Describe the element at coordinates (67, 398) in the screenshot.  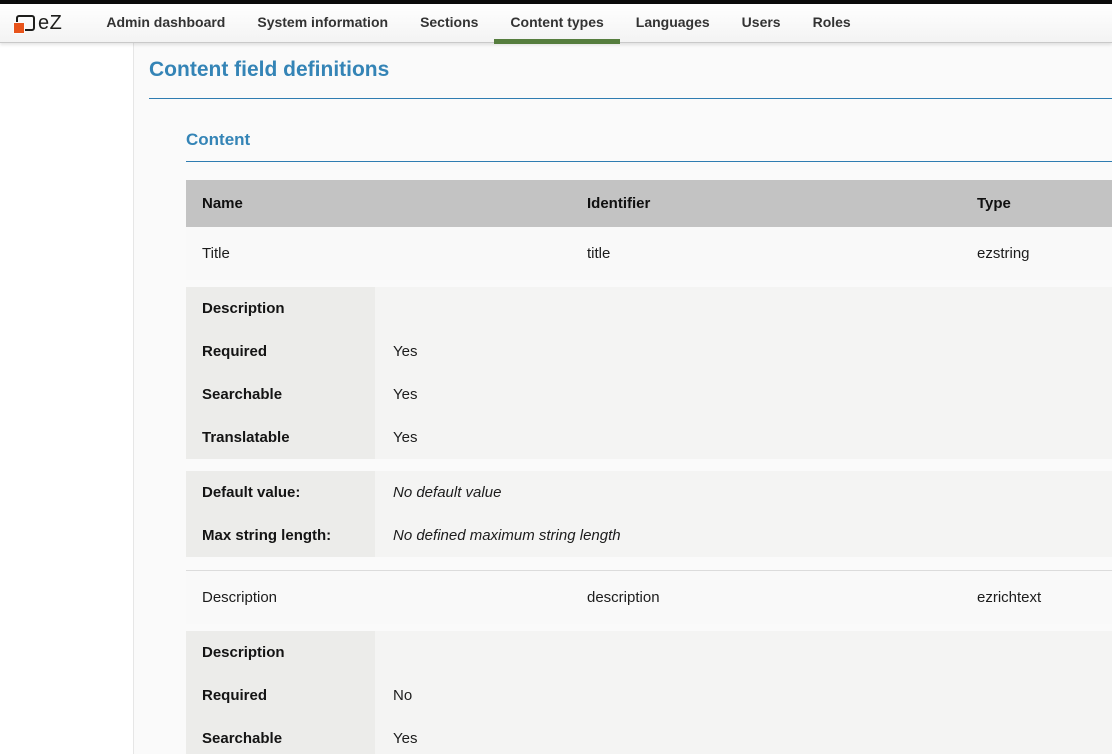
I see `left-sidebar` at that location.